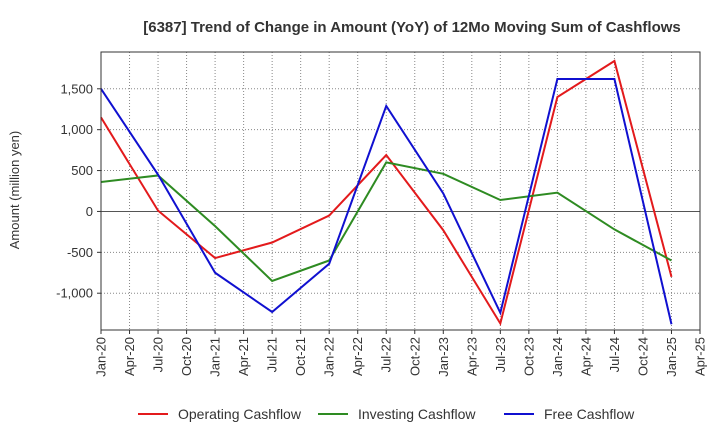 This screenshot has width=720, height=440. I want to click on x-tick-label: Apr-20, so click(129, 356).